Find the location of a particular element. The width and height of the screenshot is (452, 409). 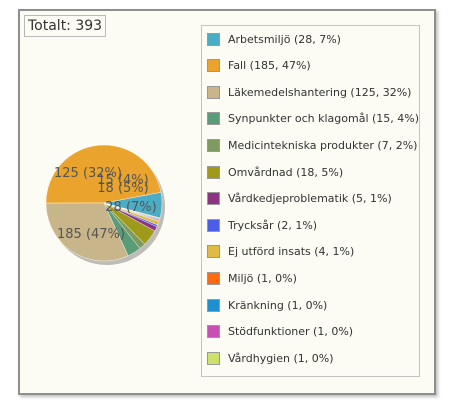

legend-item: Ej utförd insats (4, 1%) is located at coordinates (280, 252).